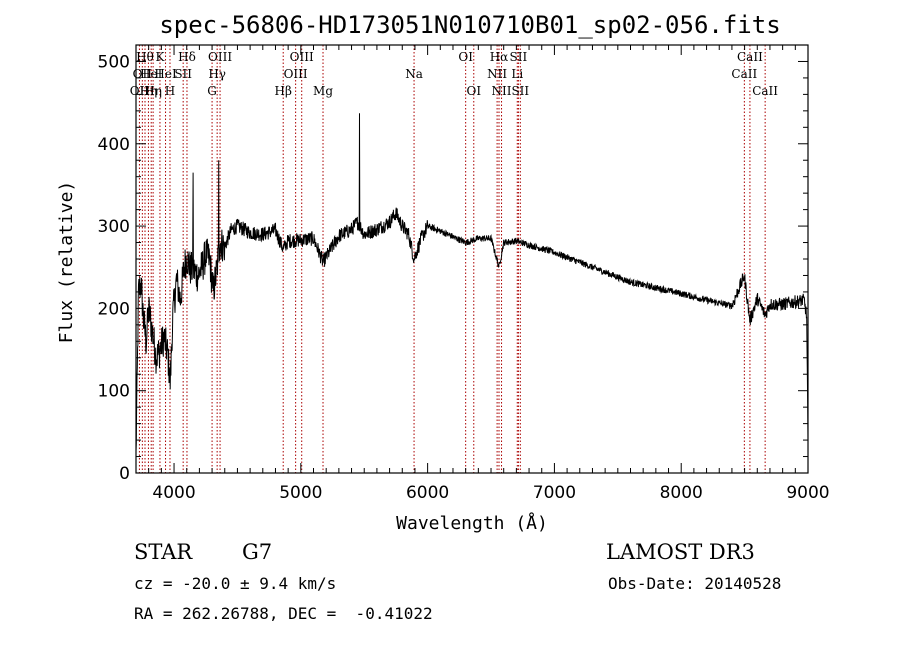 The width and height of the screenshot is (900, 649). I want to click on survey-name: LAMOST DR3, so click(680, 552).